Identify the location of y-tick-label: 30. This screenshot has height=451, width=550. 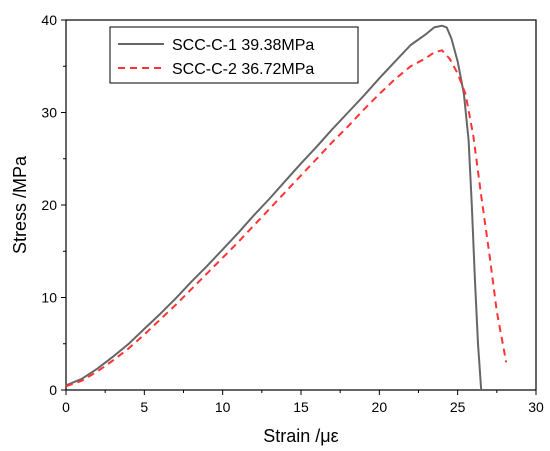
(49, 113).